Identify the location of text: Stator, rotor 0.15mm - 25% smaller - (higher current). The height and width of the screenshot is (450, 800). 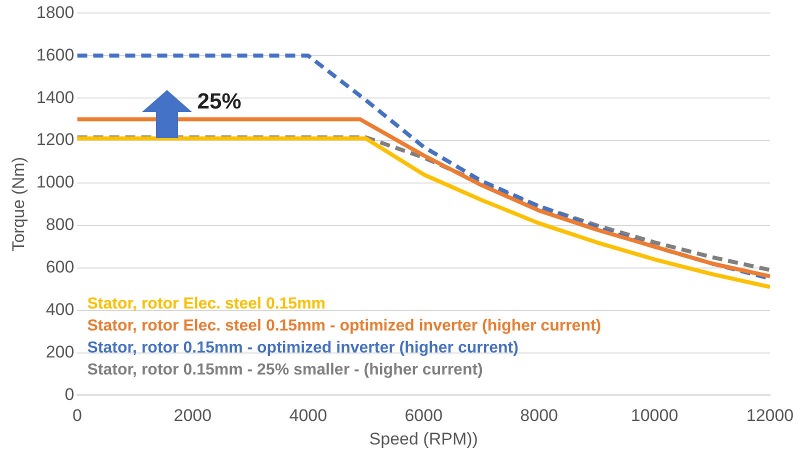
(285, 370).